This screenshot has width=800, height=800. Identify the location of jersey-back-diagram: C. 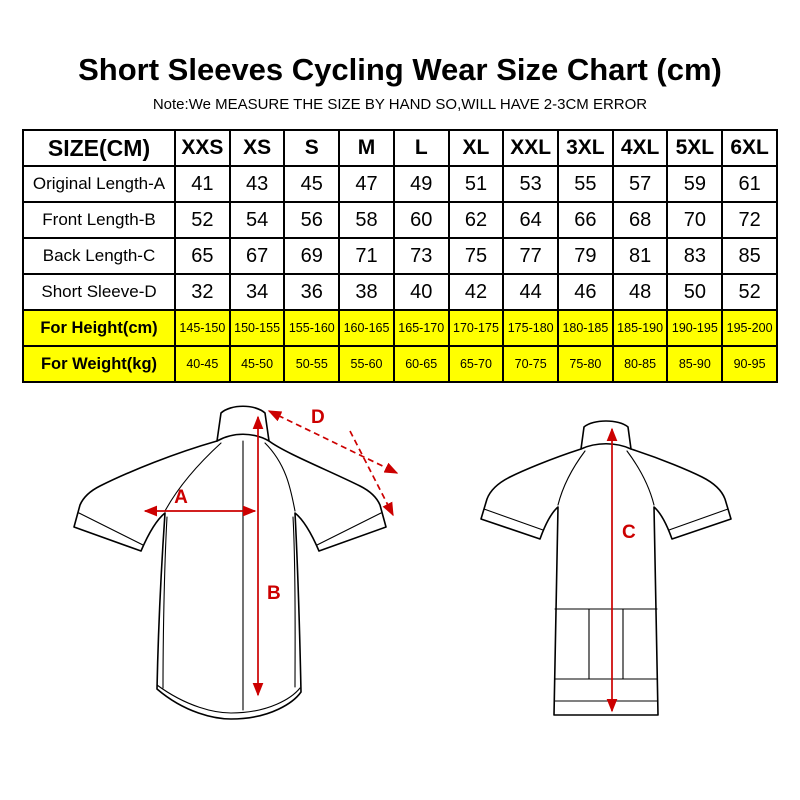
(606, 568).